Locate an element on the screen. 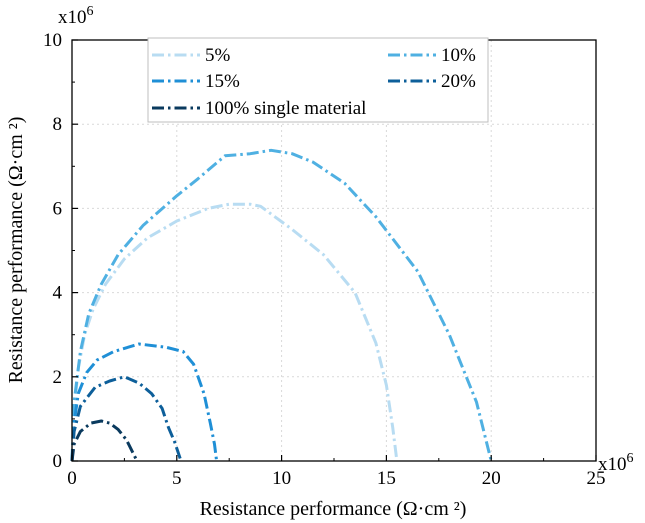  y-tick-label: 2 is located at coordinates (58, 377).